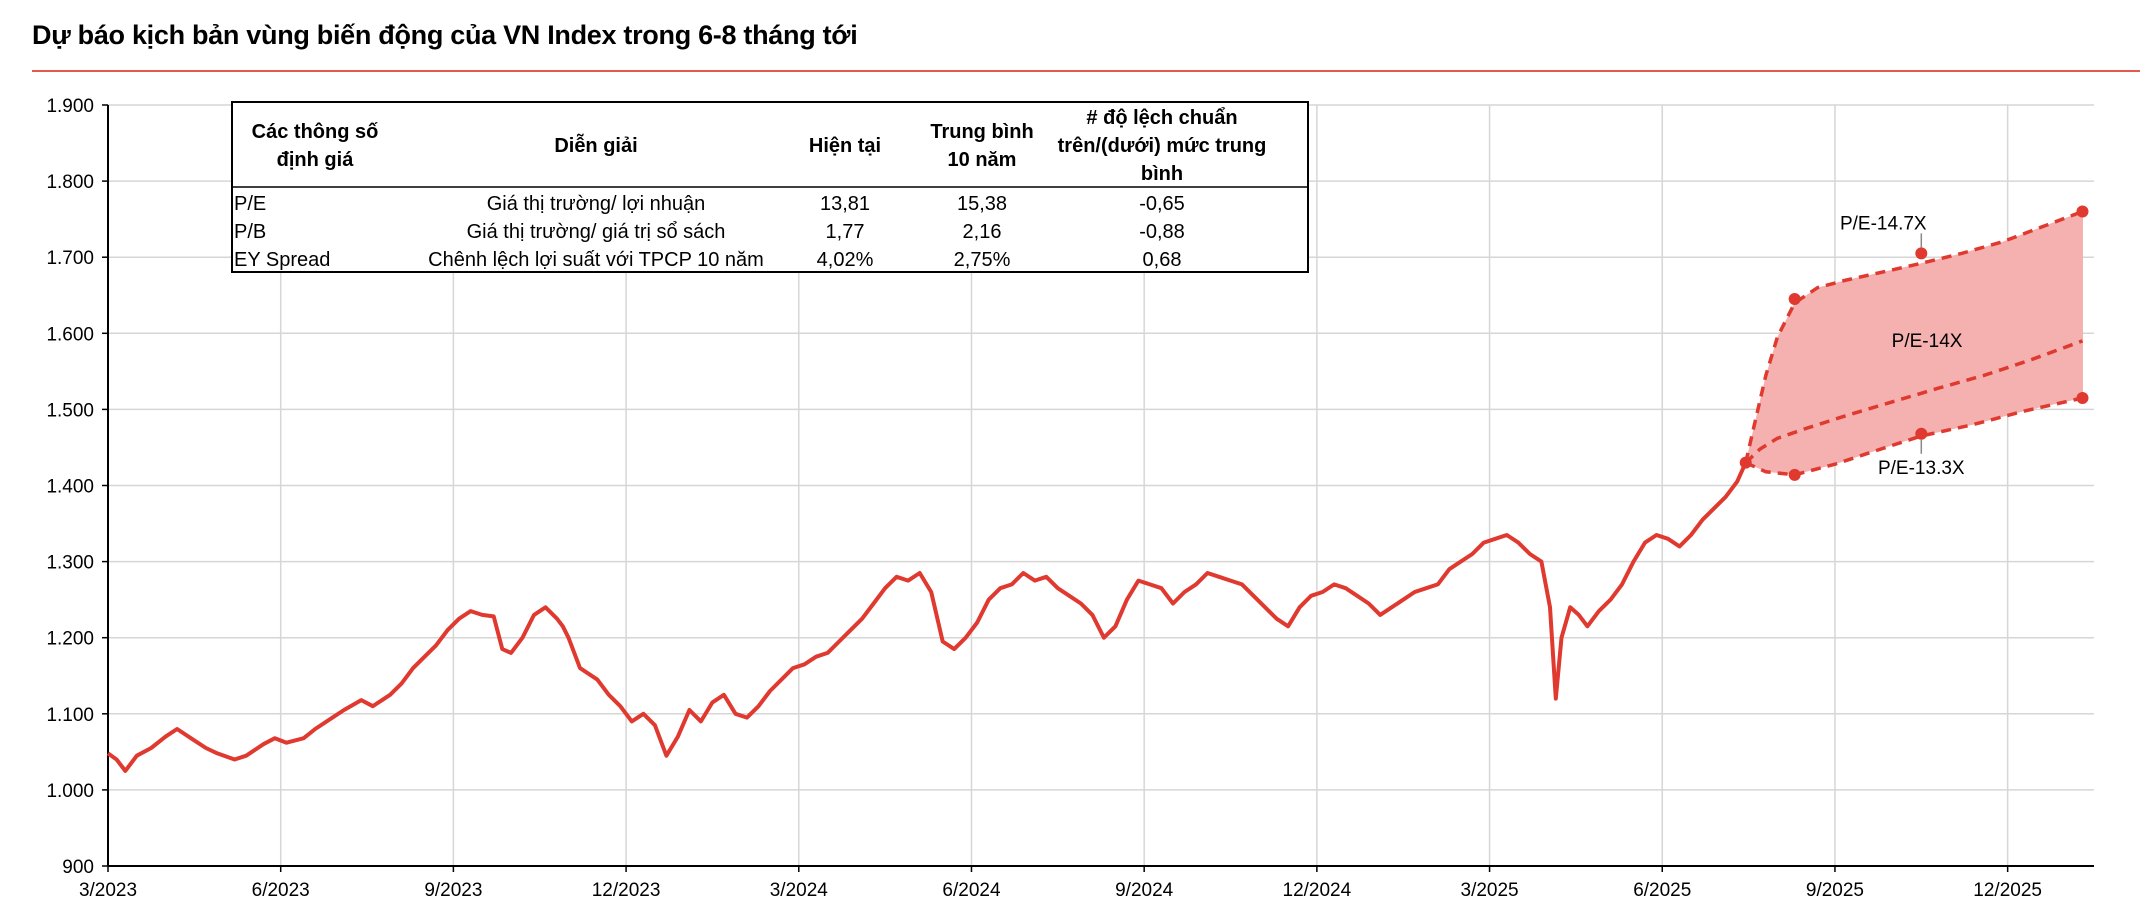 Image resolution: width=2152 pixels, height=908 pixels. I want to click on table-header-cell: Hiện tại, so click(845, 146).